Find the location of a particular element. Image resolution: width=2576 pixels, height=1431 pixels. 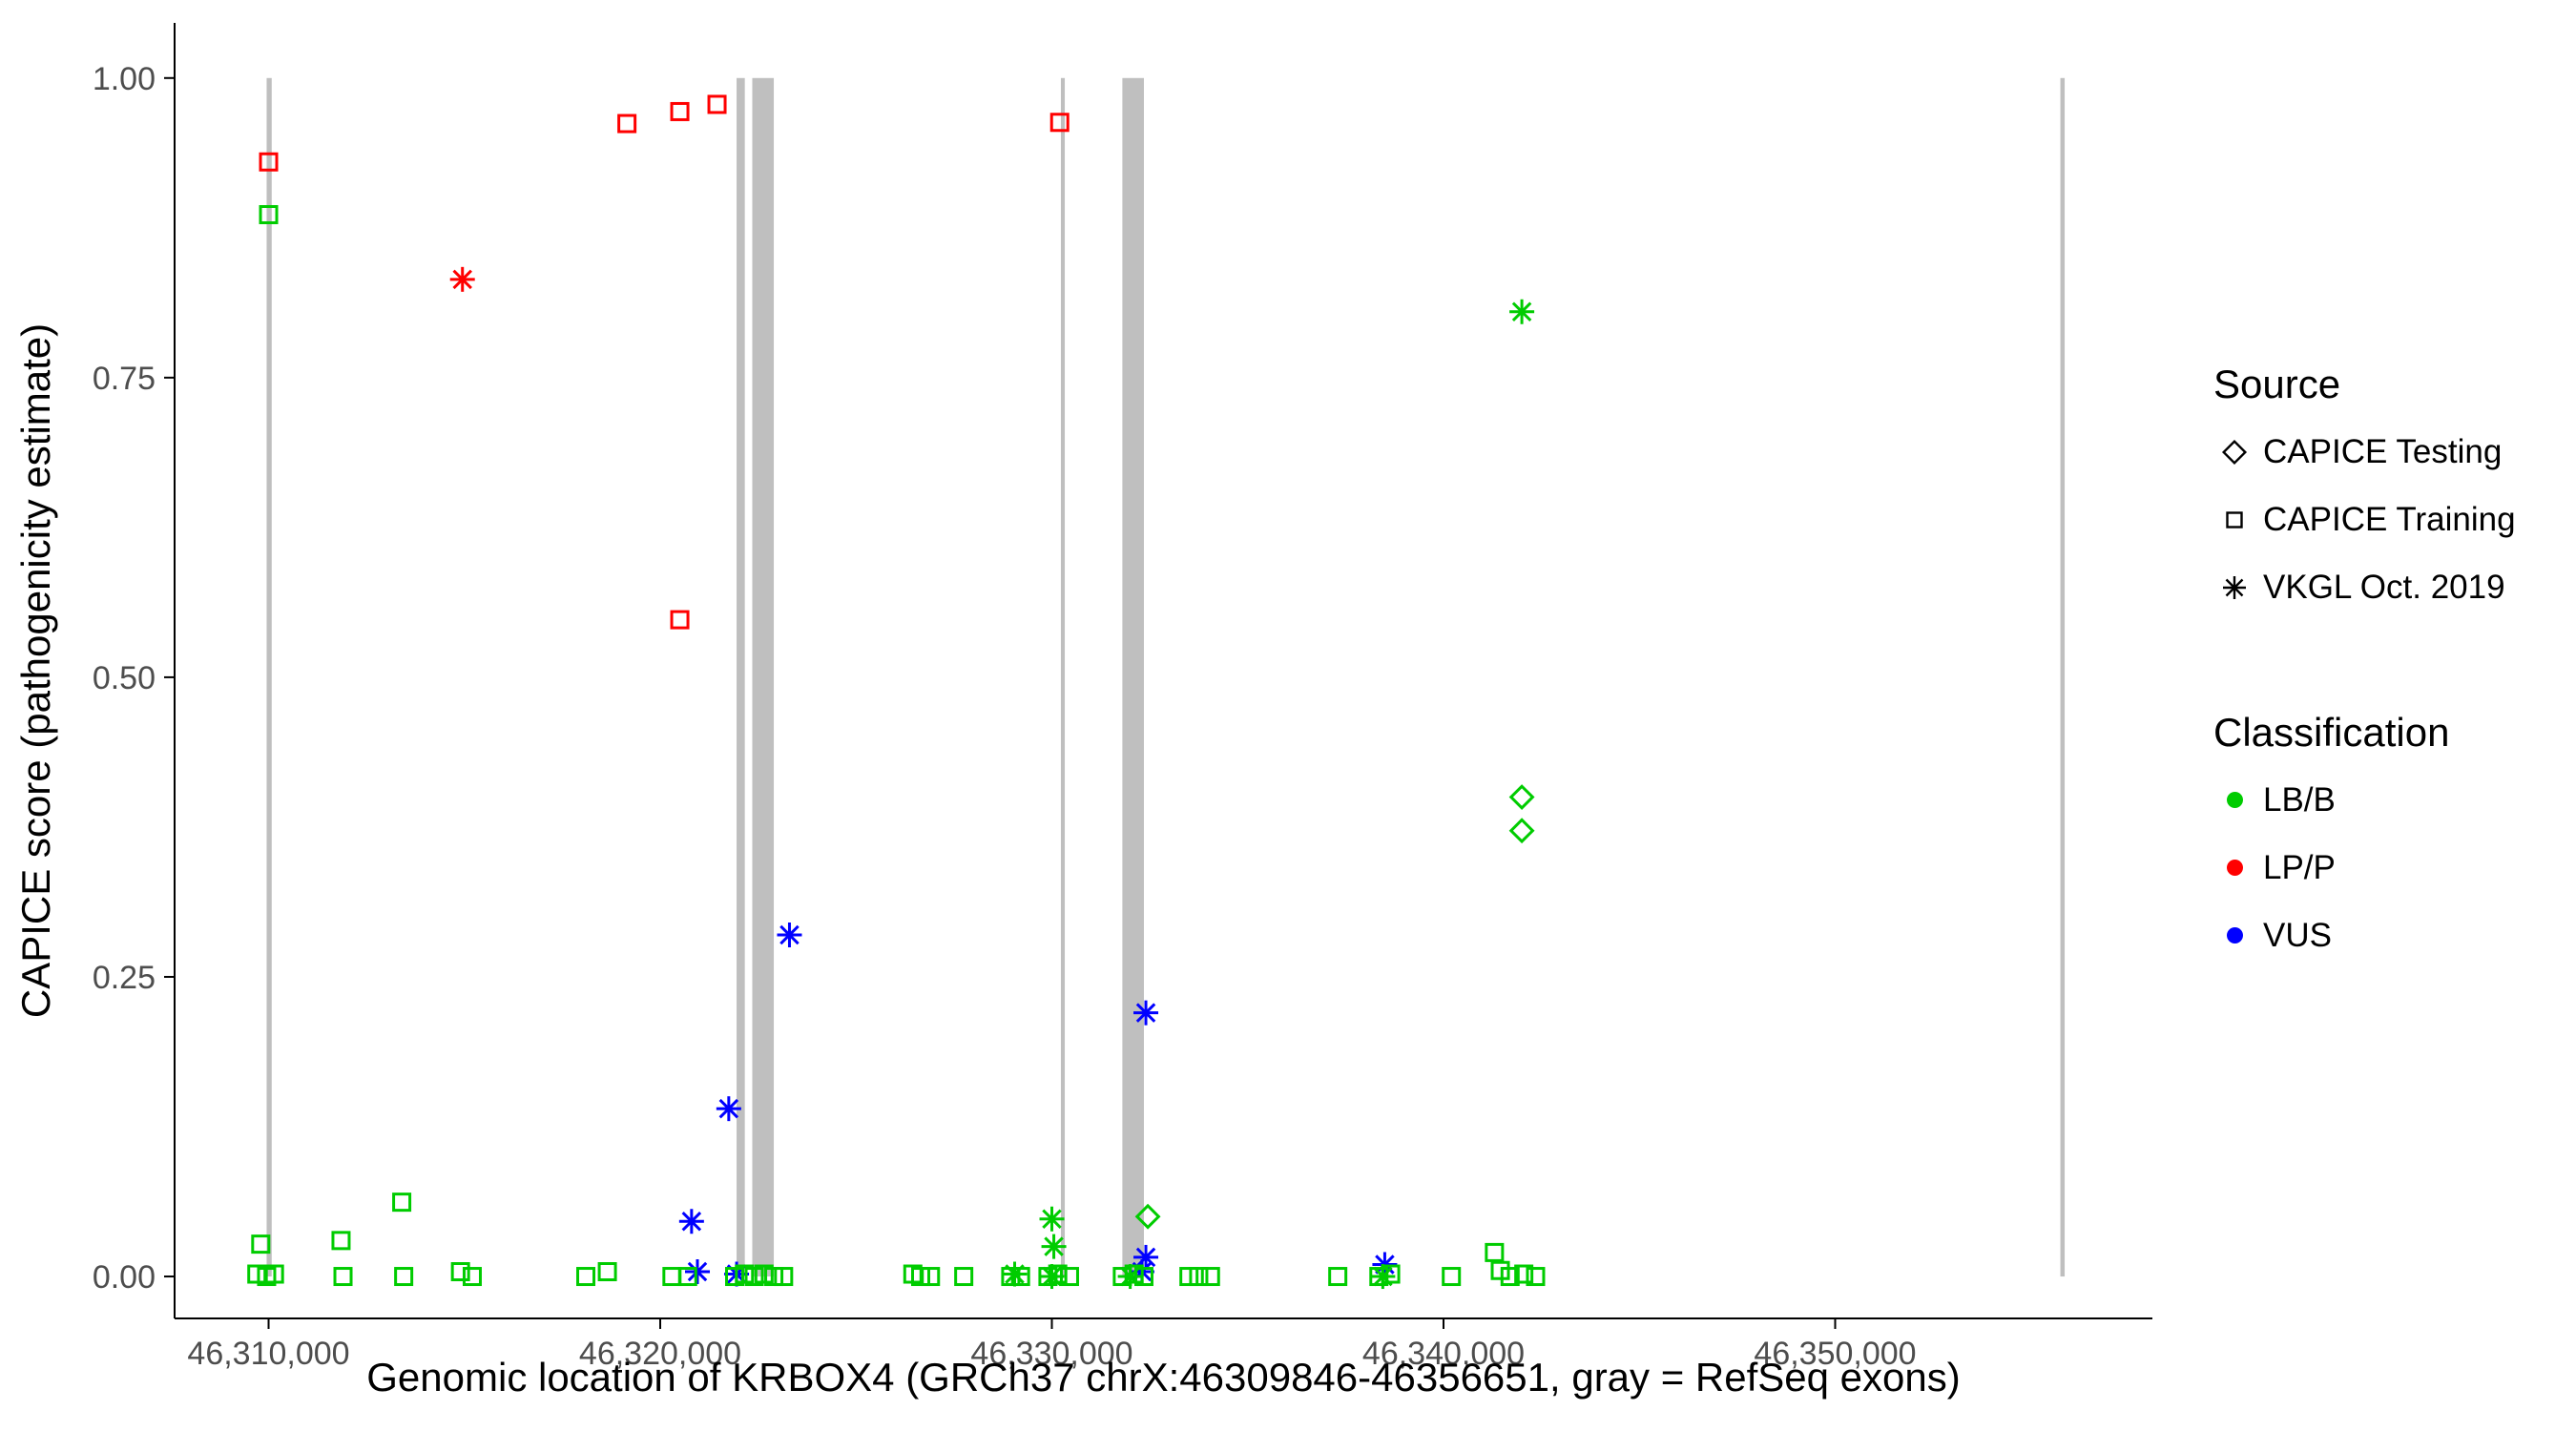

legend-item-lpp: LP/P is located at coordinates (2389, 868).